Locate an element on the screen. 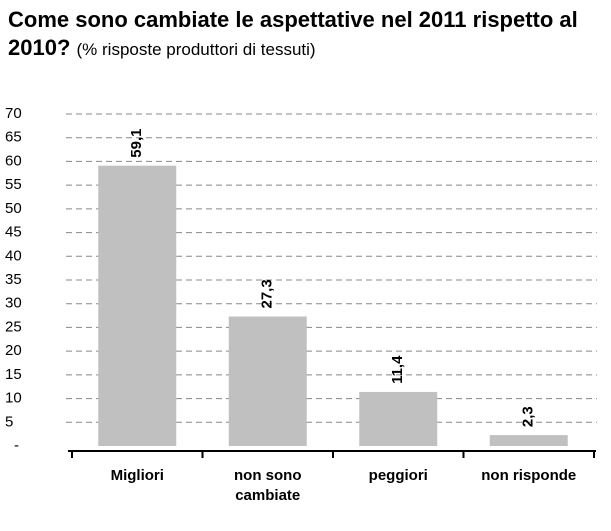 Image resolution: width=611 pixels, height=531 pixels. y-tick-label: 55 is located at coordinates (13, 184).